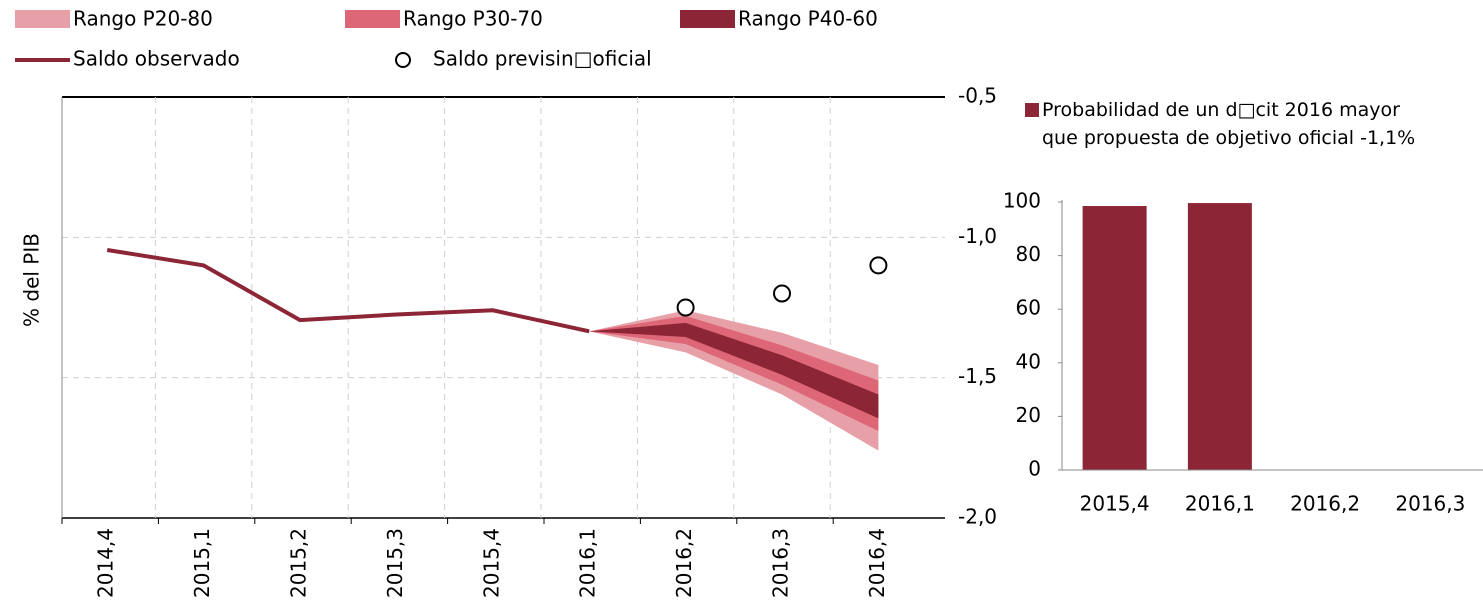 Image resolution: width=1483 pixels, height=613 pixels. Describe the element at coordinates (877, 563) in the screenshot. I see `x-tick-label: 2016,4` at that location.